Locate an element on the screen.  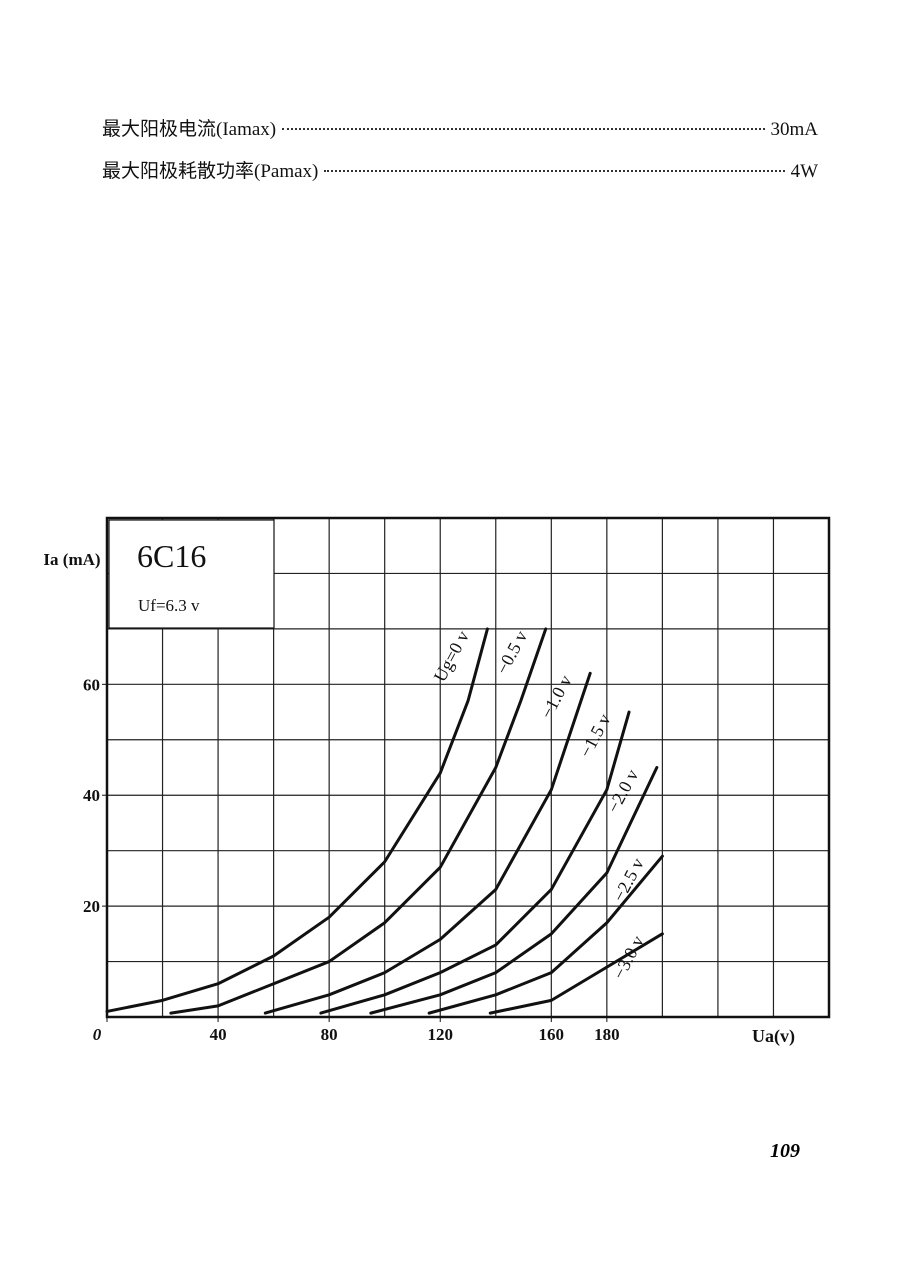
curve-label: −3.0 v is located at coordinates (628, 957).